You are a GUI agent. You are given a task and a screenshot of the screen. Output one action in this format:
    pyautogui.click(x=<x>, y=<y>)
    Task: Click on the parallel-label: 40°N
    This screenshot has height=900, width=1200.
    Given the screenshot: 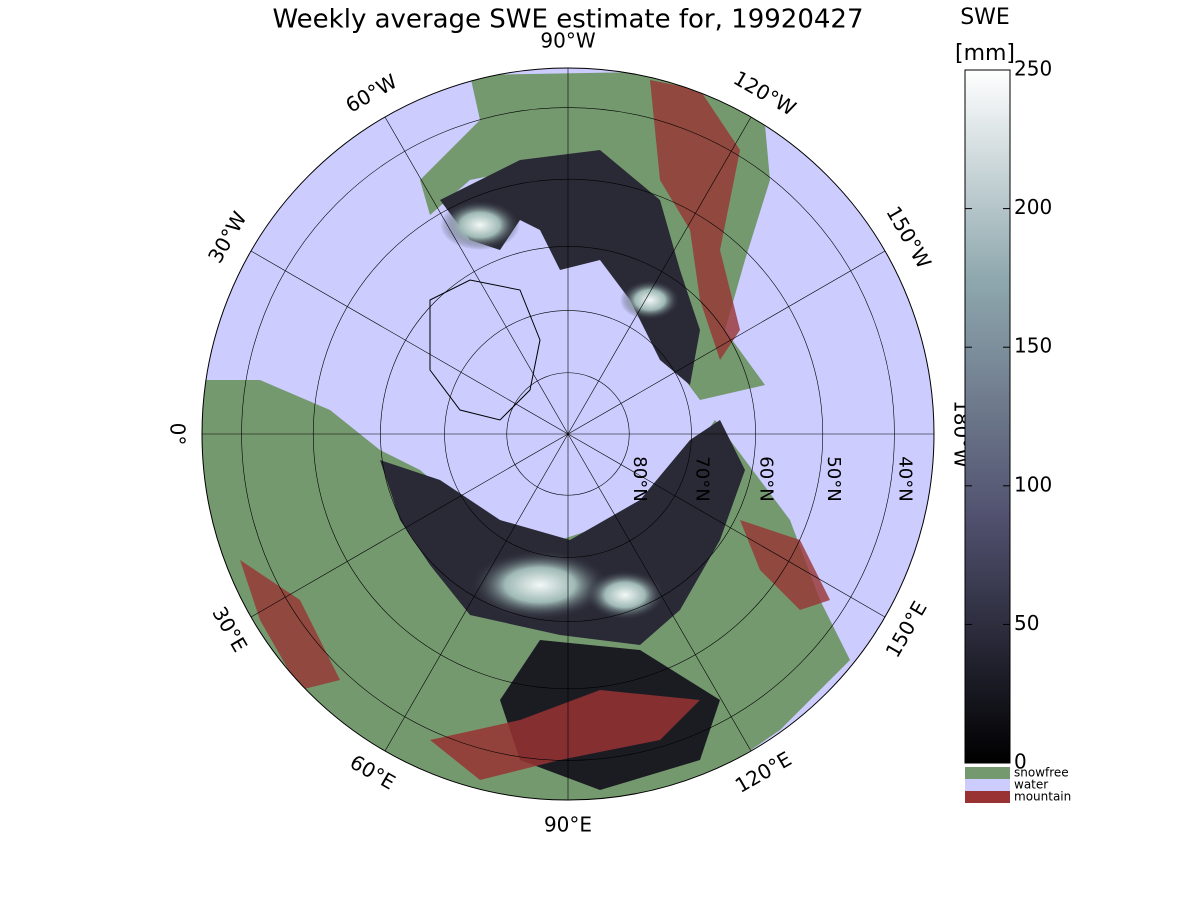 What is the action you would take?
    pyautogui.click(x=904, y=478)
    